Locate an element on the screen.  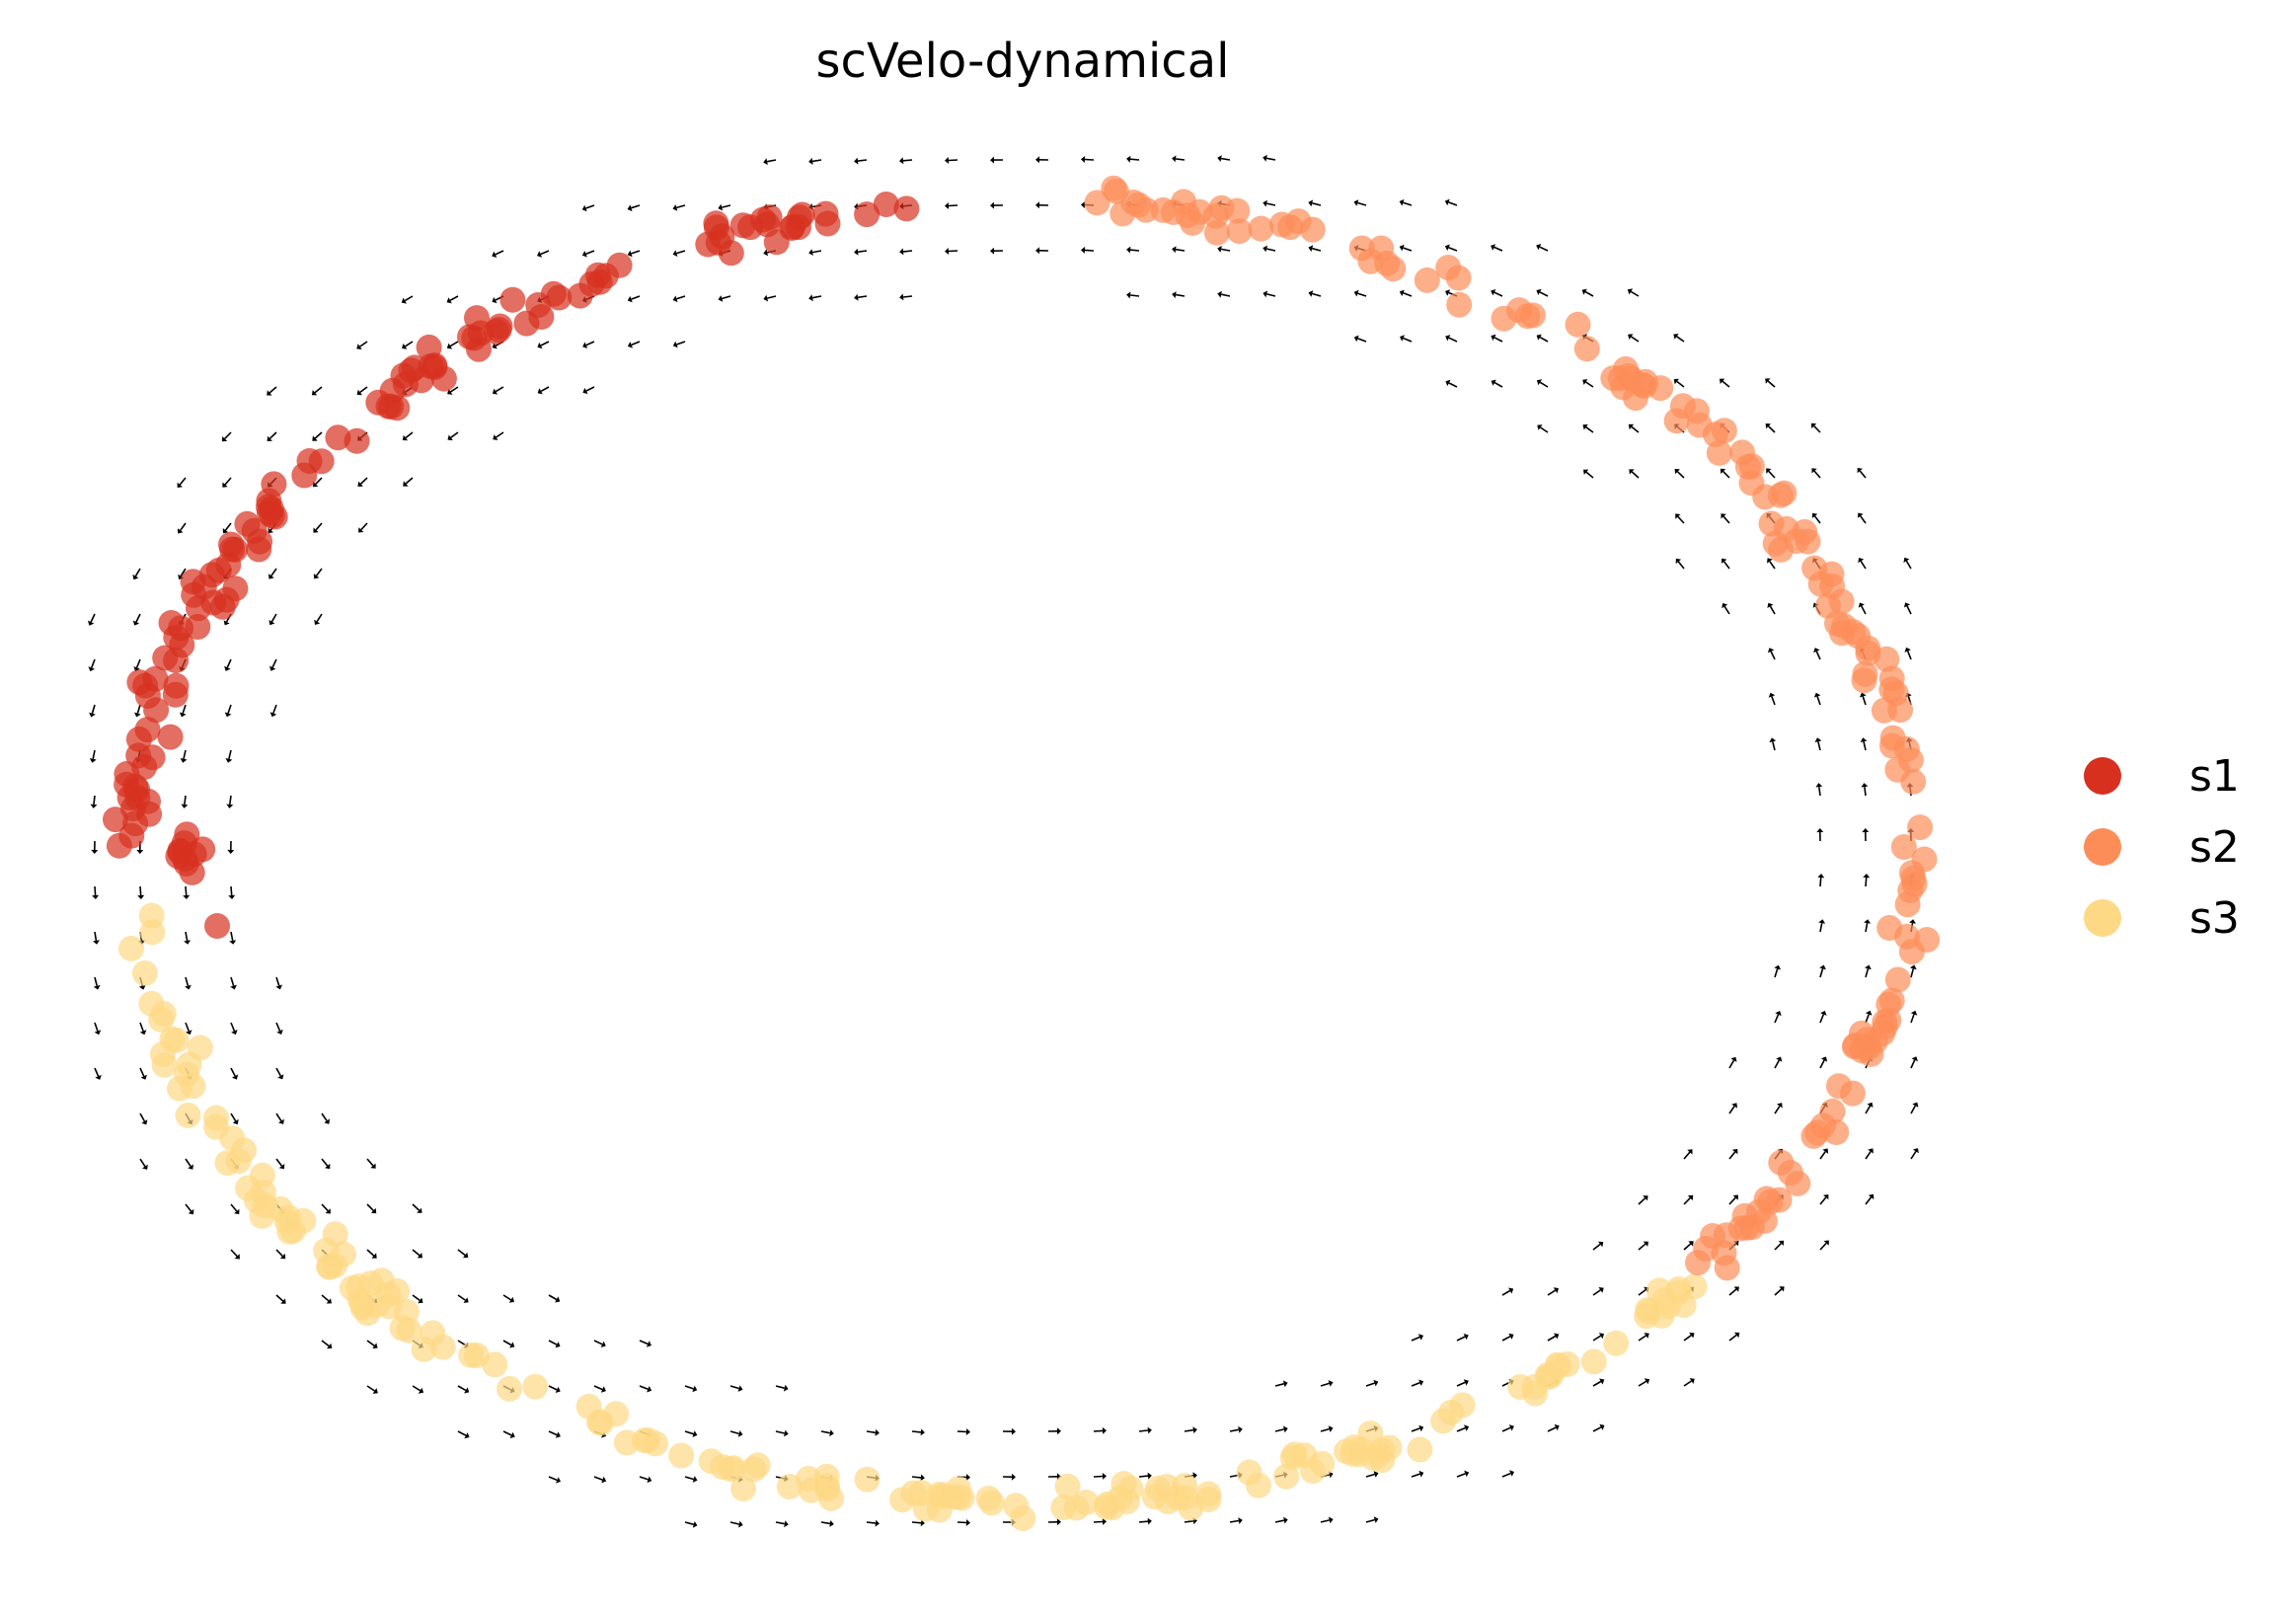
legend-marker is located at coordinates (2102, 776).